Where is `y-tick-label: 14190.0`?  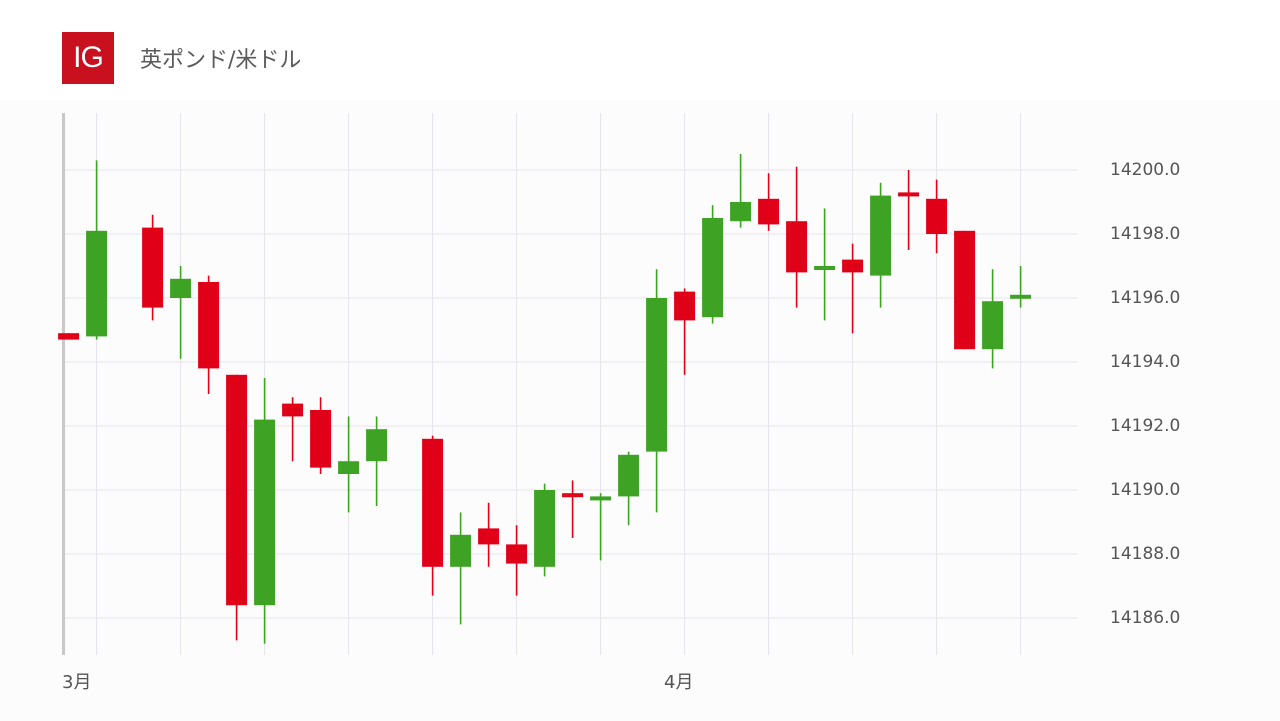
y-tick-label: 14190.0 is located at coordinates (1145, 490).